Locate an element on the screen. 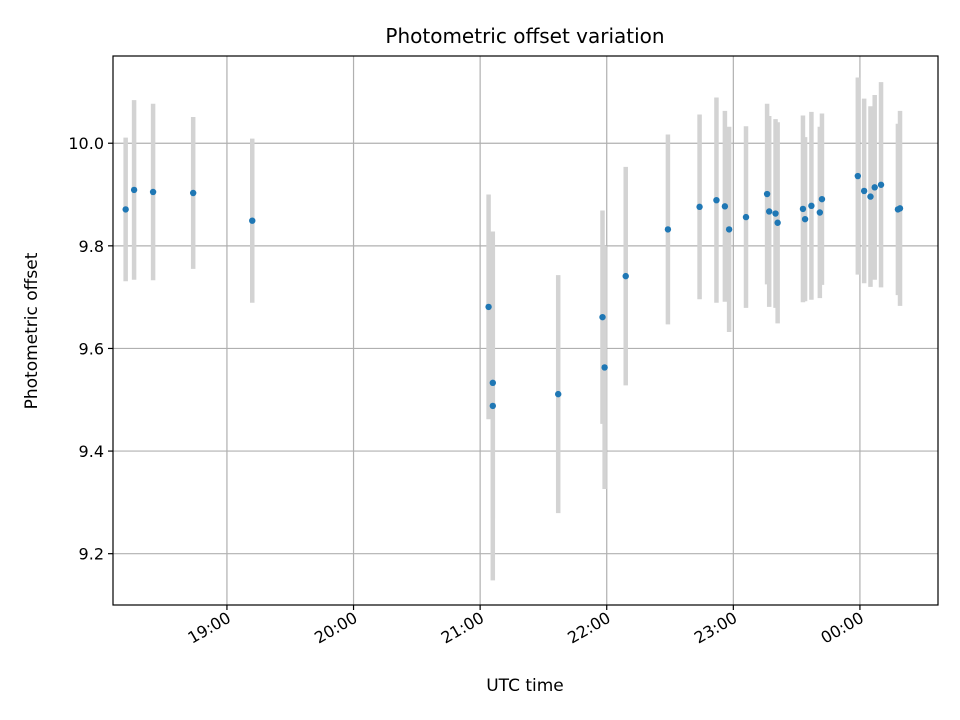  y-tick-label: 10.0 is located at coordinates (86, 143).